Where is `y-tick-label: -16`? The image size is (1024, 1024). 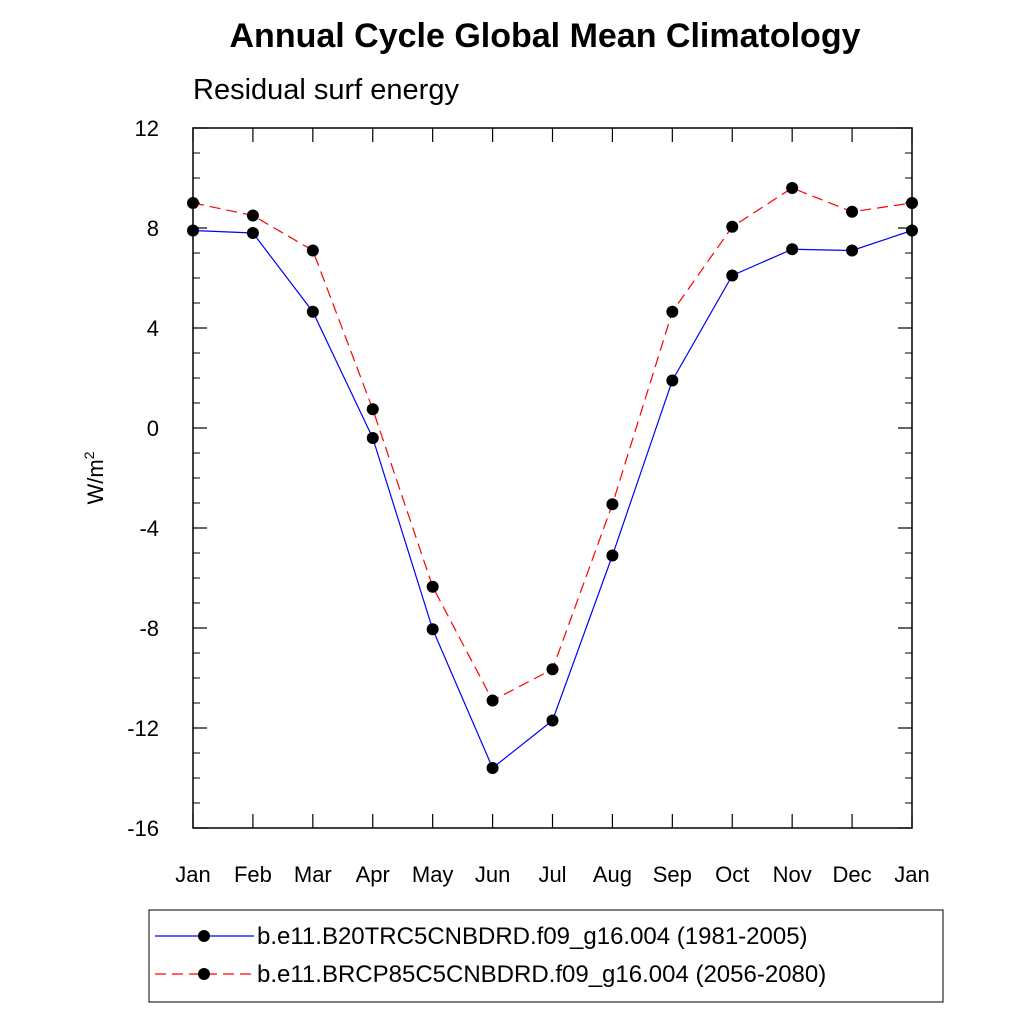
y-tick-label: -16 is located at coordinates (143, 828).